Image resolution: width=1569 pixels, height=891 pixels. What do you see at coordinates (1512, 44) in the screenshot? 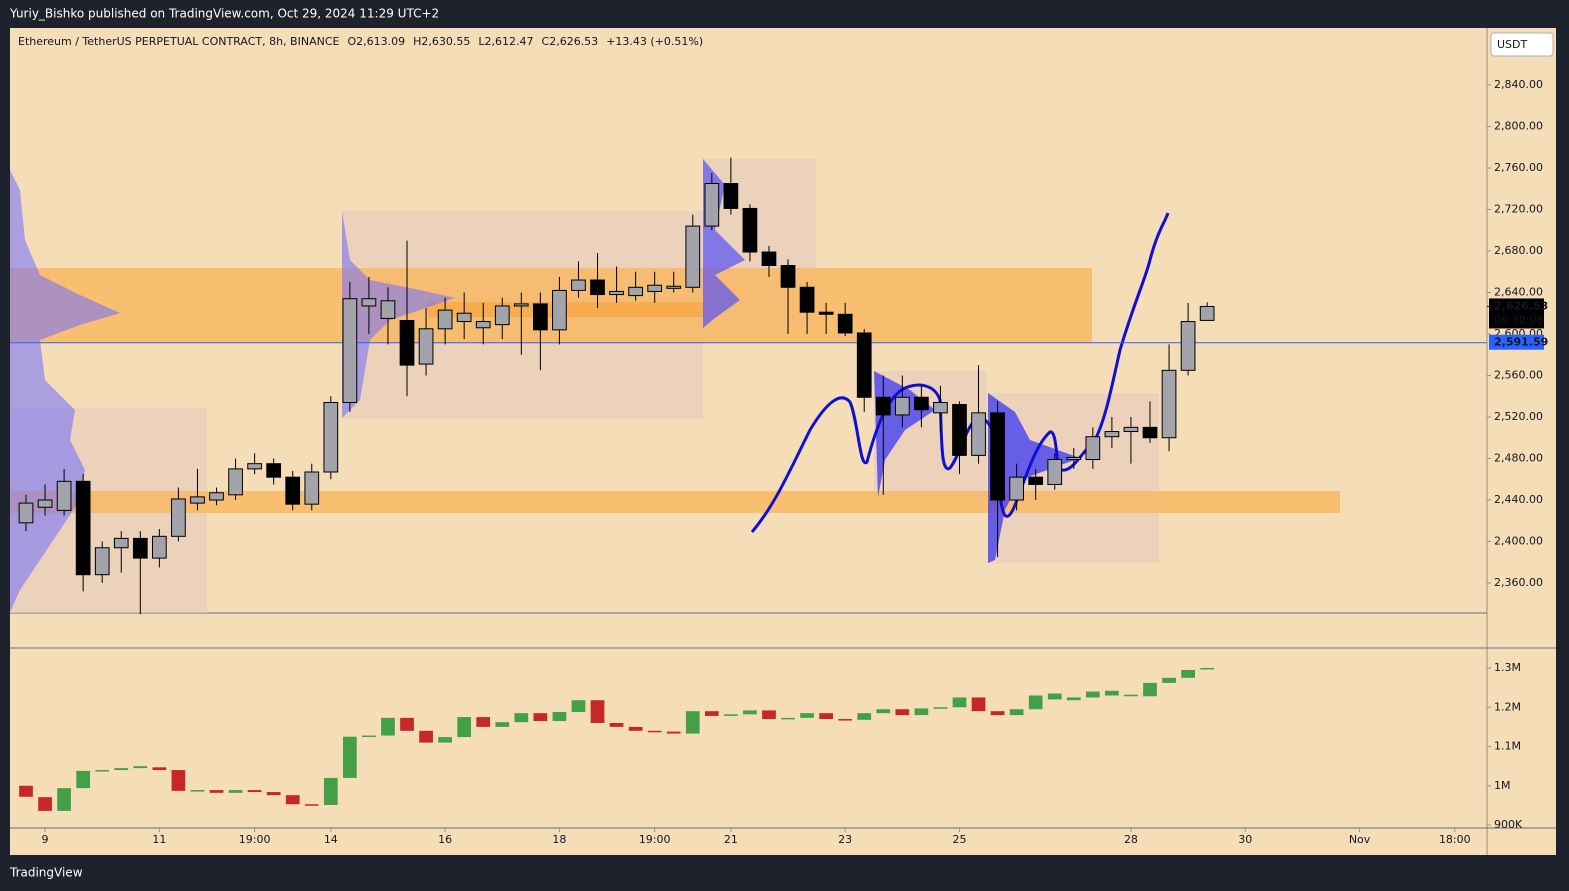
I see `currency-label: USDT` at bounding box center [1512, 44].